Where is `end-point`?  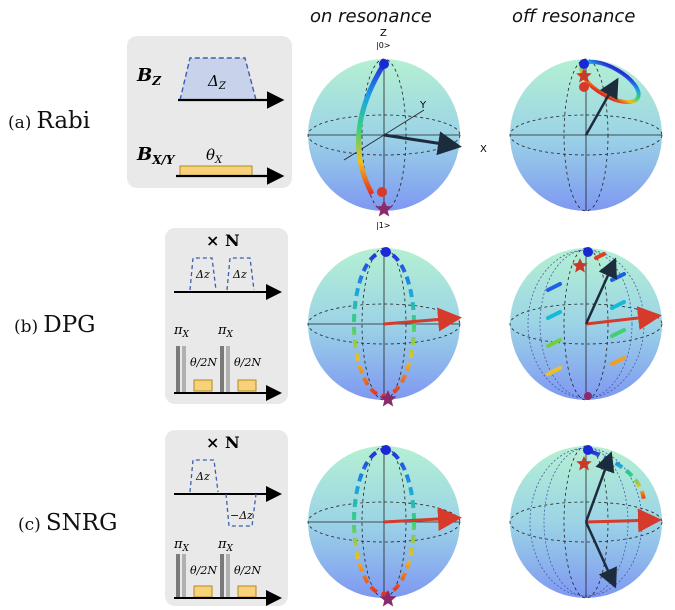 end-point is located at coordinates (382, 192).